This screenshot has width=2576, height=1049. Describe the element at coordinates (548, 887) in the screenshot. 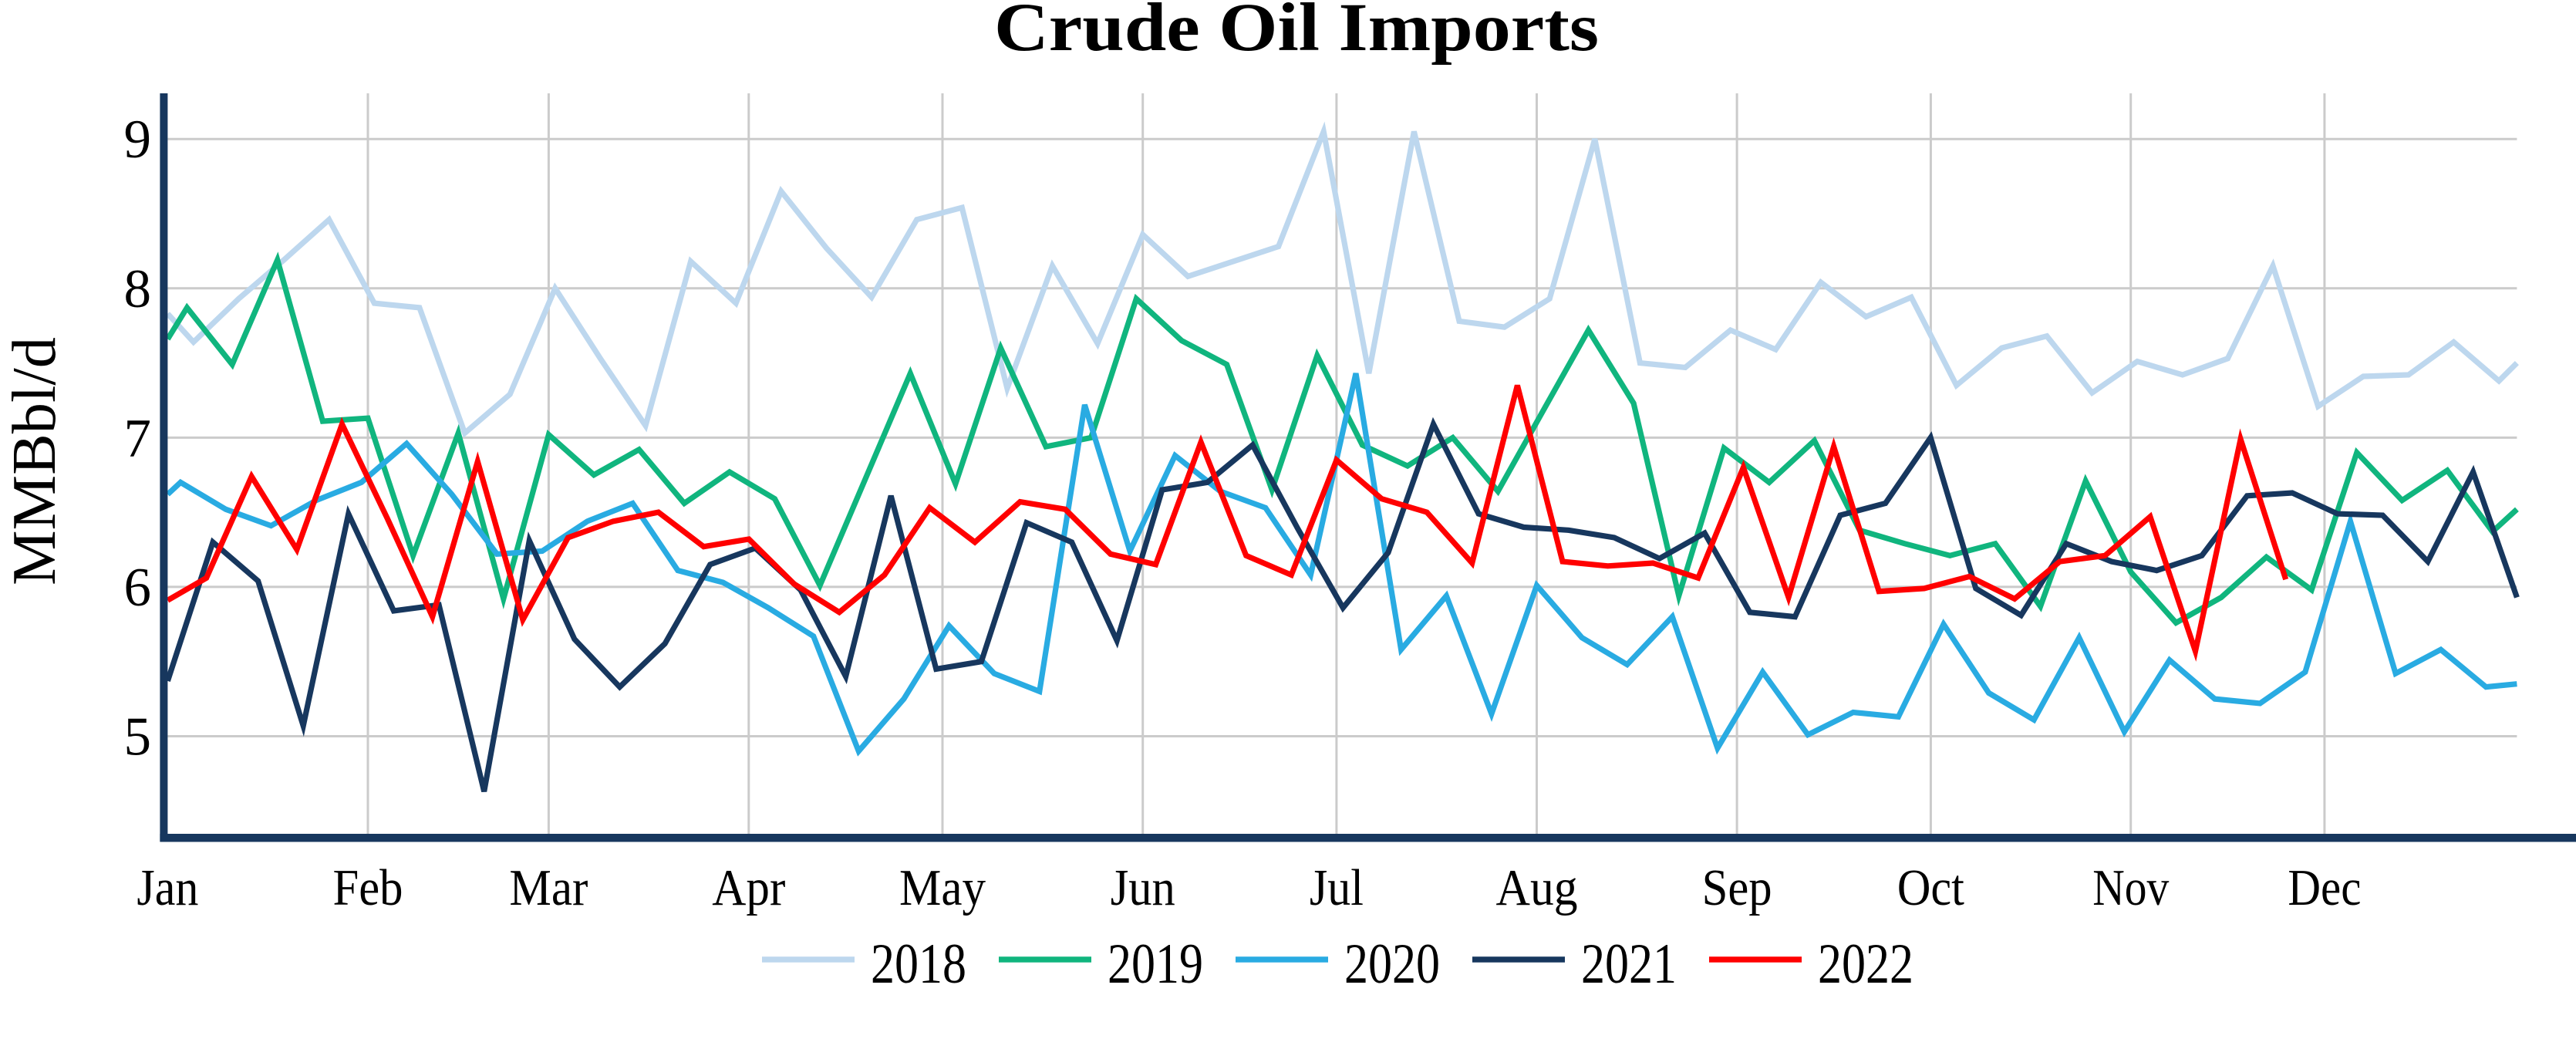

I see `svg-text: Mar` at that location.